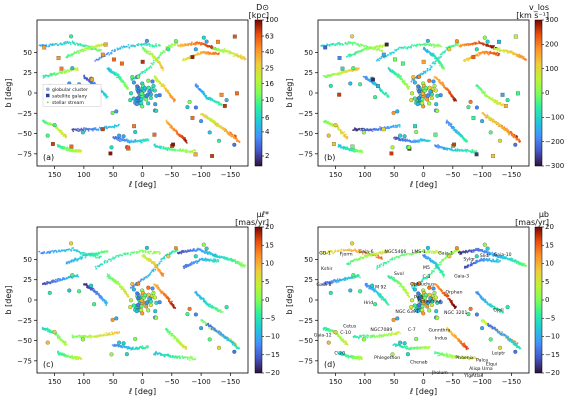  What do you see at coordinates (8, 93) in the screenshot?
I see `y-axis-label: b [deg]` at bounding box center [8, 93].